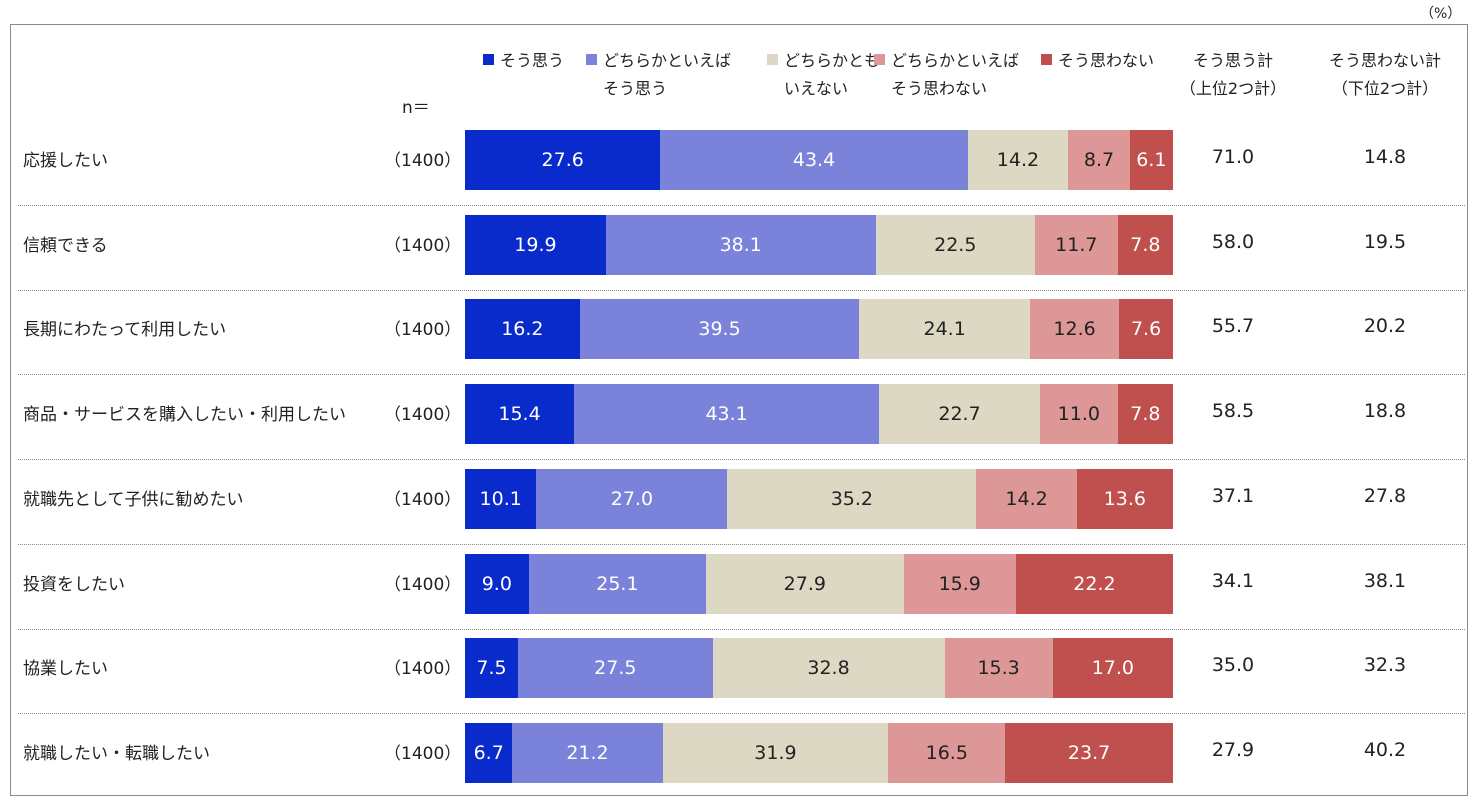 The image size is (1480, 808). Describe the element at coordinates (1233, 157) in the screenshot. I see `top2-total: 71.0` at that location.